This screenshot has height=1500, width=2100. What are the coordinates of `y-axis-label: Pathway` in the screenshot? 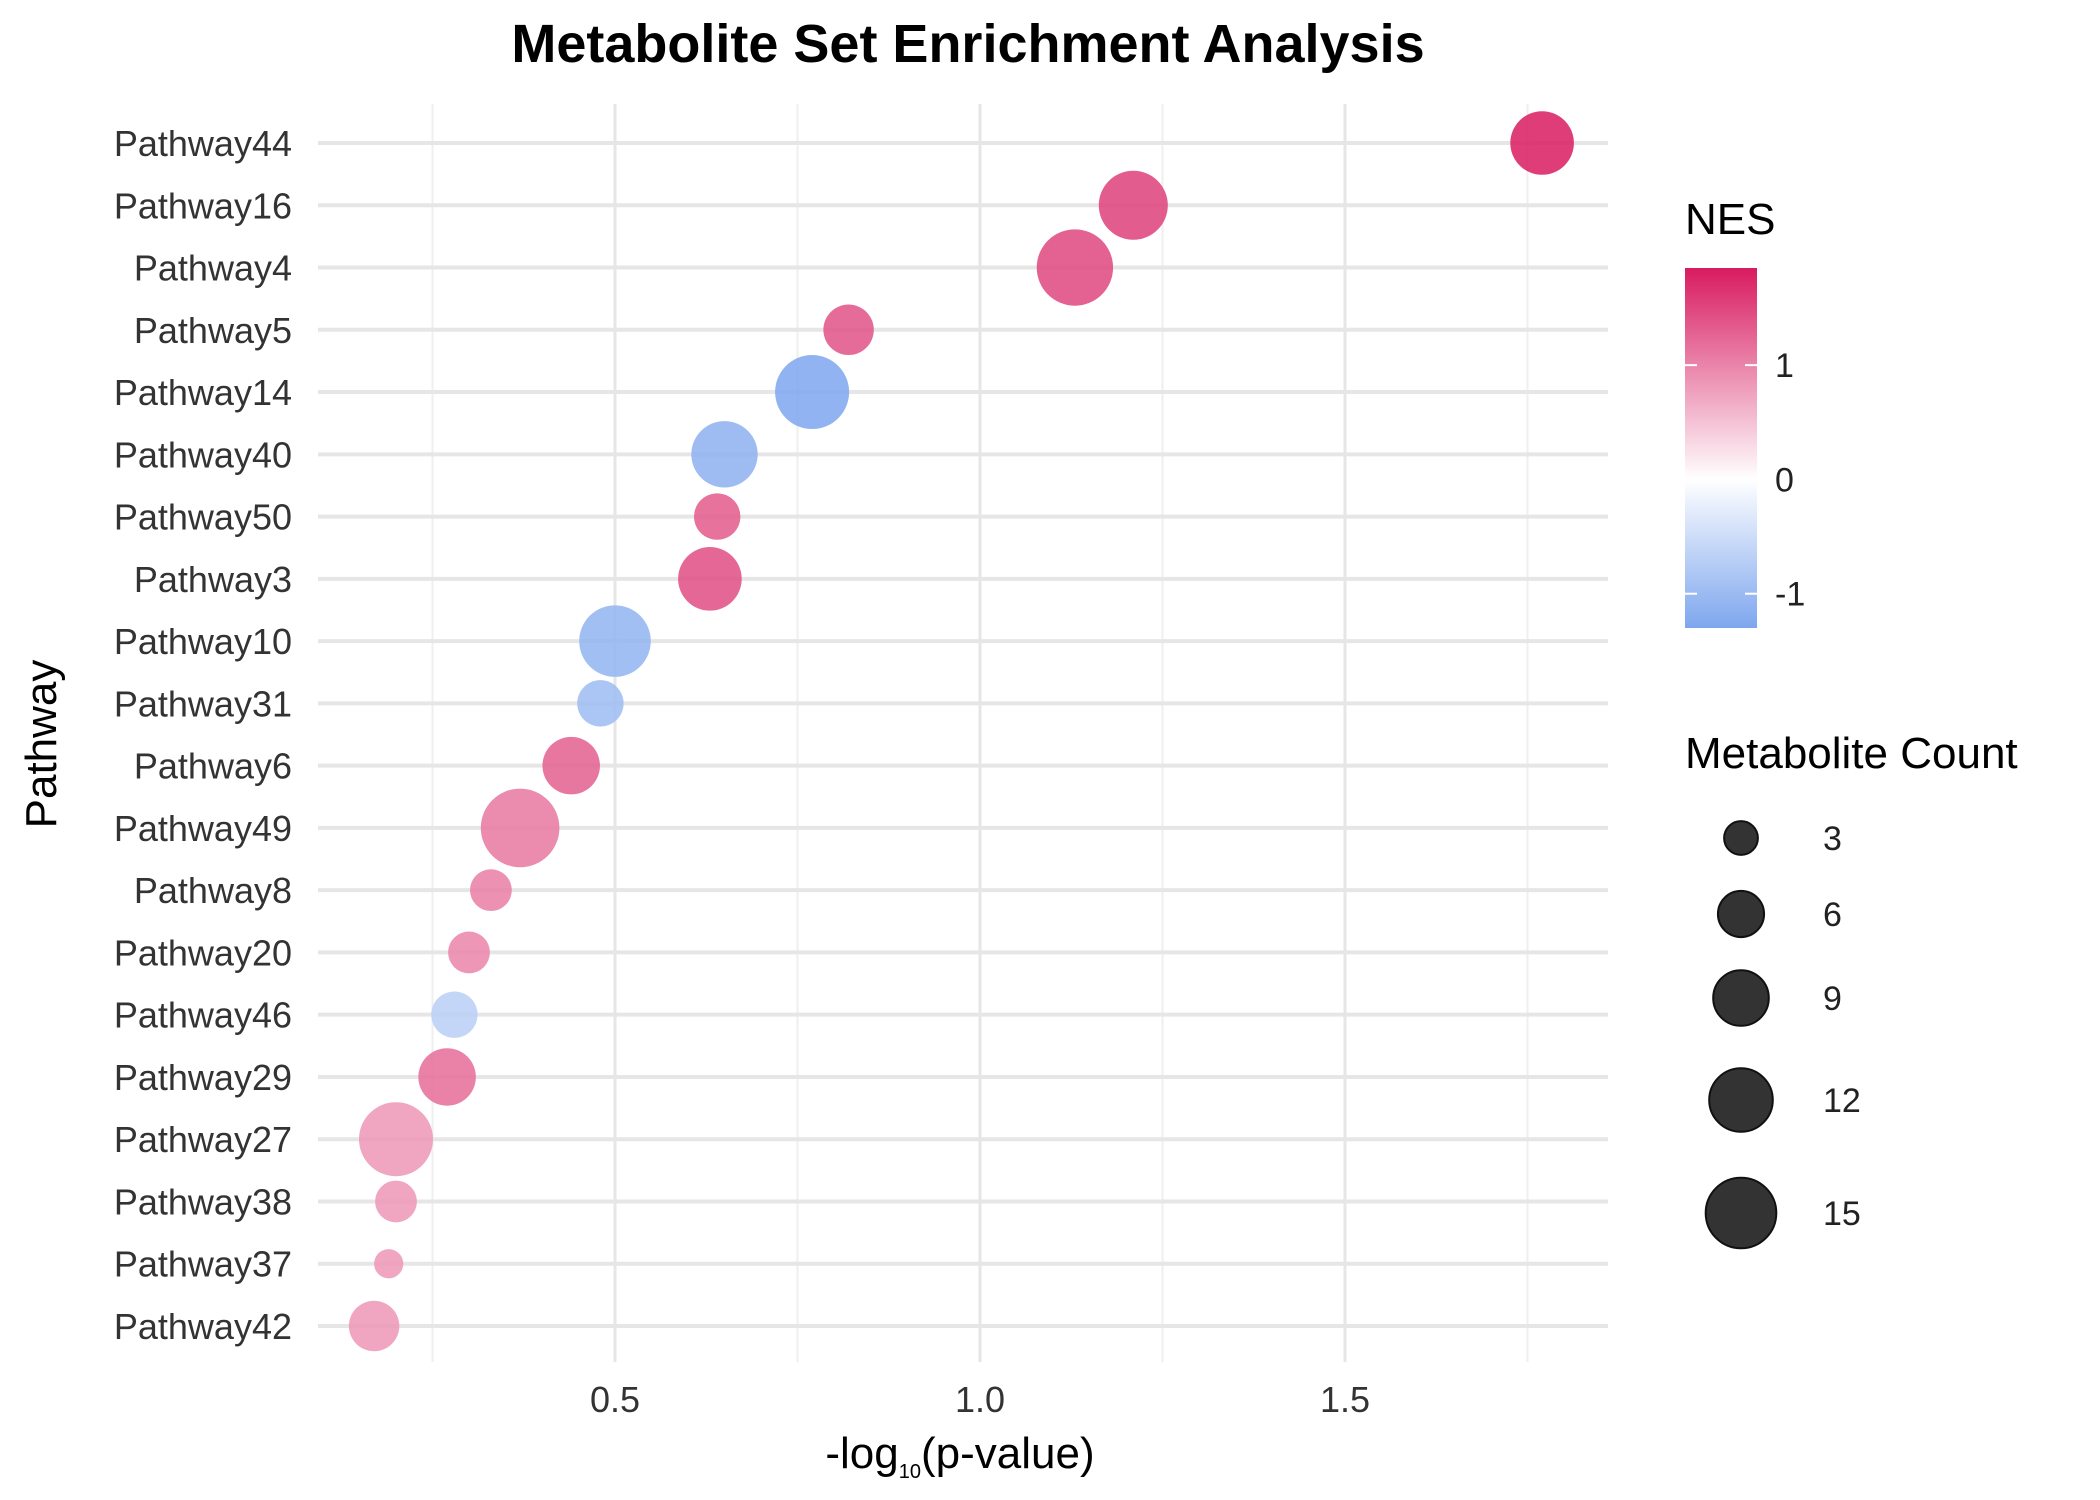 It's located at (41, 744).